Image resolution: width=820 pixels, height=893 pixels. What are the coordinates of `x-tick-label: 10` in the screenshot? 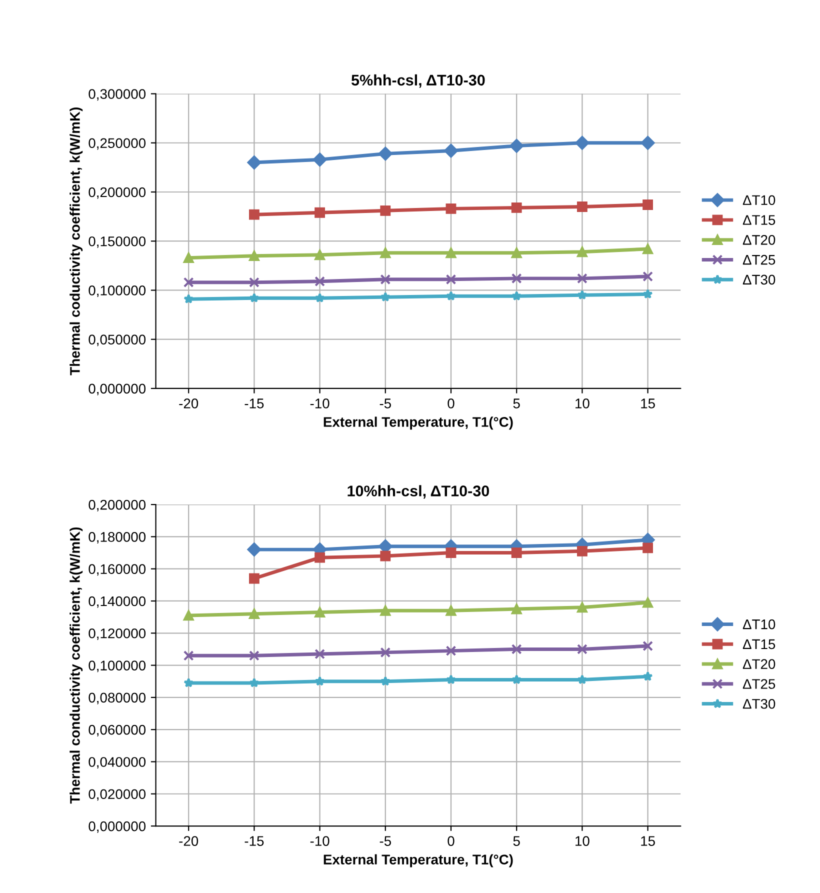 It's located at (583, 403).